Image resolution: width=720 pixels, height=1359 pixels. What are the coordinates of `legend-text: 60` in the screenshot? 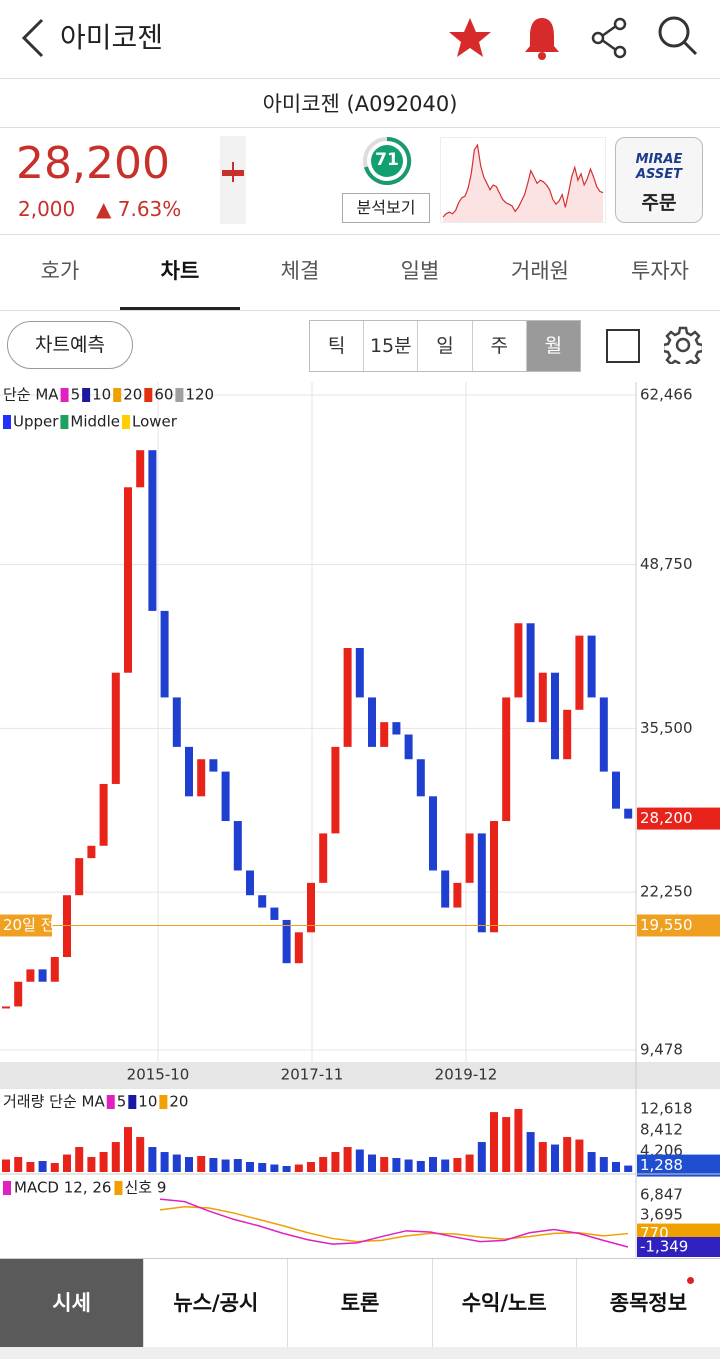 It's located at (163, 395).